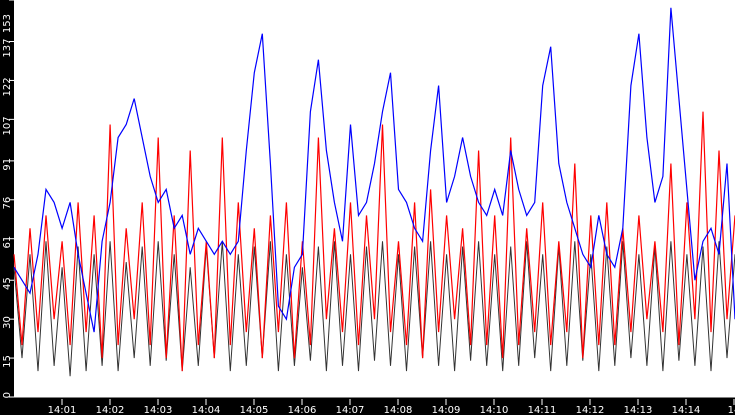 Image resolution: width=735 pixels, height=415 pixels. Describe the element at coordinates (686, 410) in the screenshot. I see `x-tick-label: 14:14` at that location.